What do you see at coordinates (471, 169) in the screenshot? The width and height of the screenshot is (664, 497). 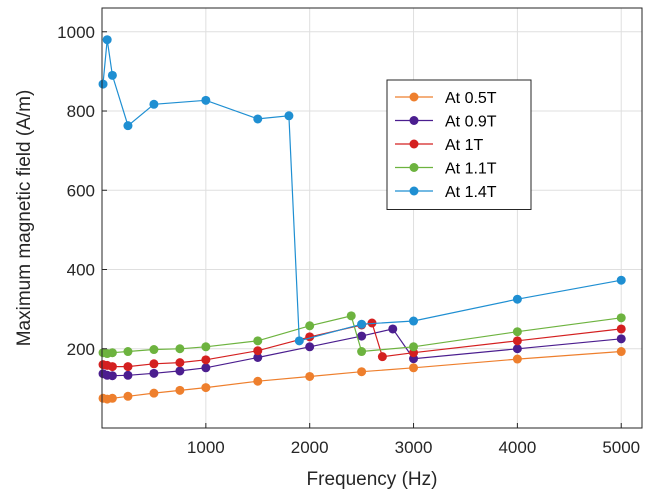 I see `legend-entry-label: At 1.1T` at bounding box center [471, 169].